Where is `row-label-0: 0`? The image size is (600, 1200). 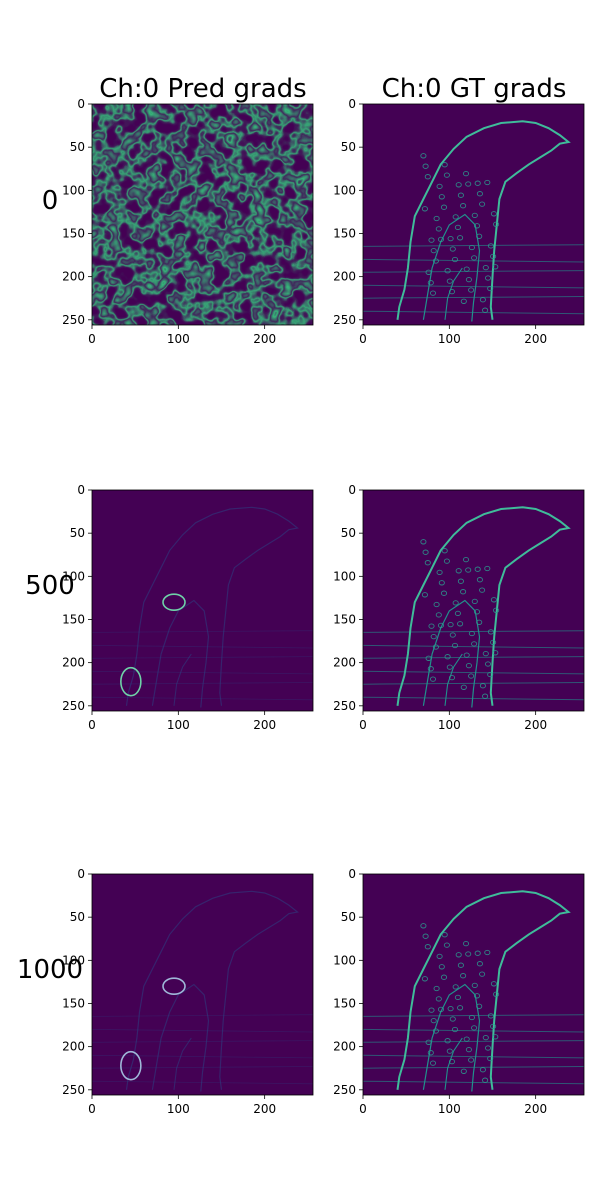
row-label-0: 0 is located at coordinates (50, 201).